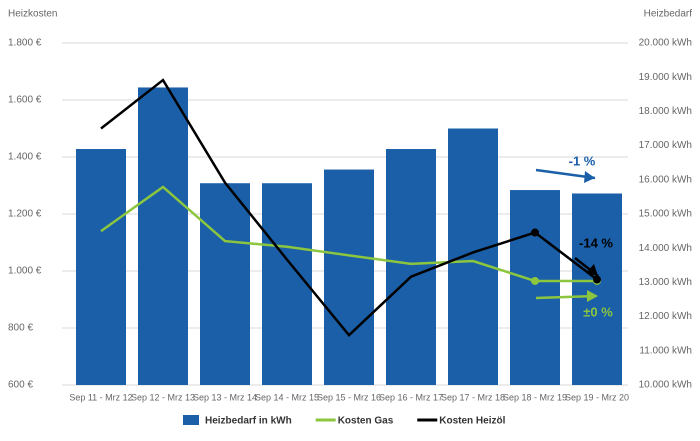  I want to click on y2-tick-label: 13.000 kWh, so click(665, 282).